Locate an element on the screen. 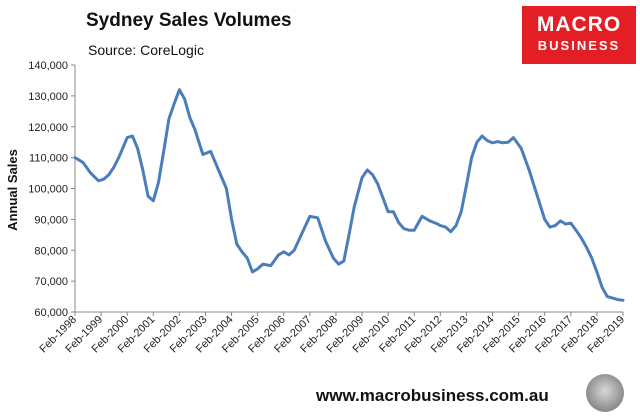 The height and width of the screenshot is (418, 640). y-tick-label: 100,000 is located at coordinates (48, 190).